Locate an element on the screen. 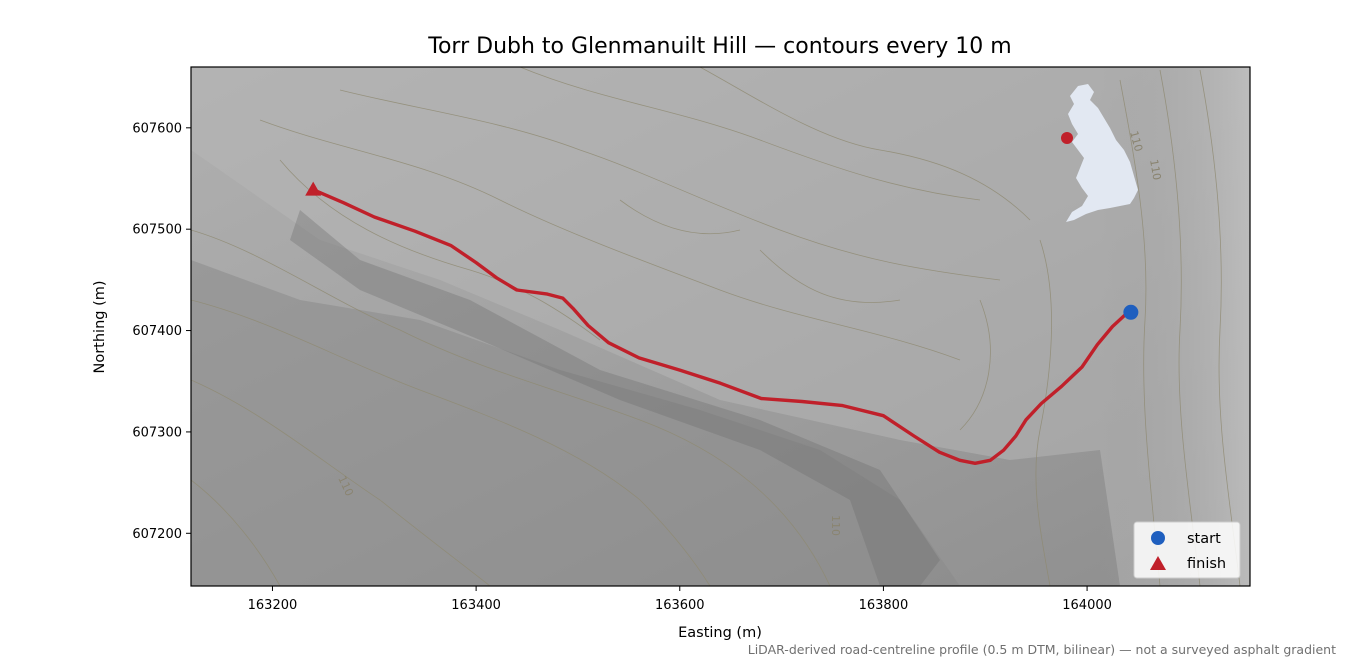 The width and height of the screenshot is (1350, 665). legend-start-symbol is located at coordinates (1158, 538).